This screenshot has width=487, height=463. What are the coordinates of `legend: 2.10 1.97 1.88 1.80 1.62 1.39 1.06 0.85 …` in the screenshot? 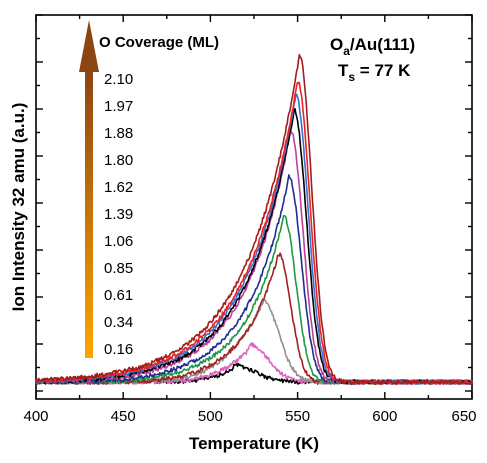 It's located at (118, 214).